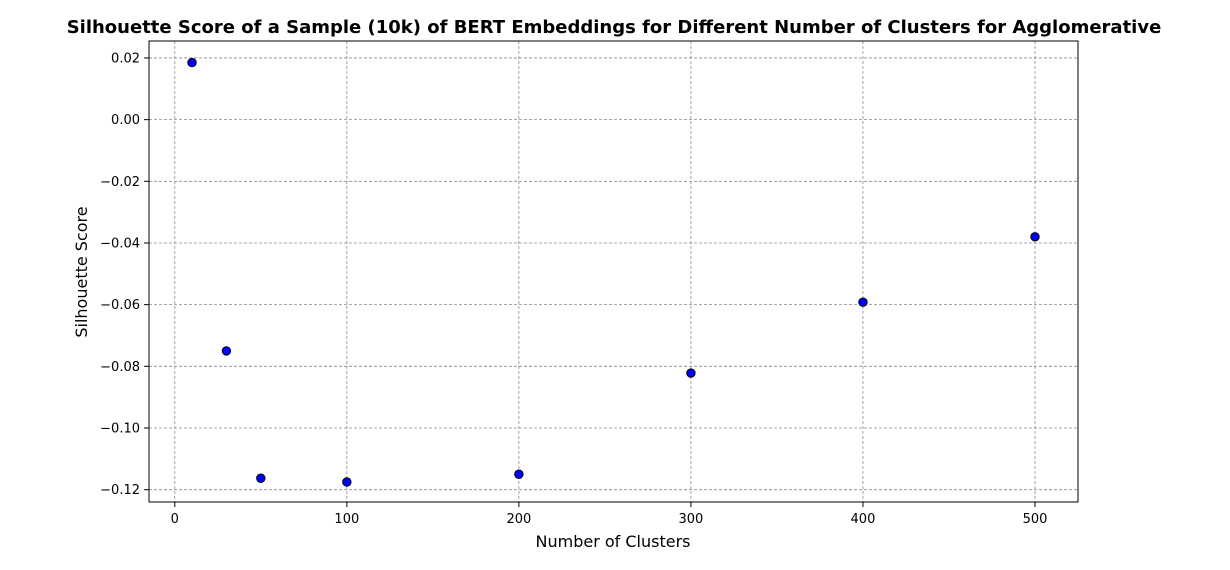 This screenshot has height=570, width=1230. What do you see at coordinates (125, 58) in the screenshot?
I see `y-tick-label: 0.02` at bounding box center [125, 58].